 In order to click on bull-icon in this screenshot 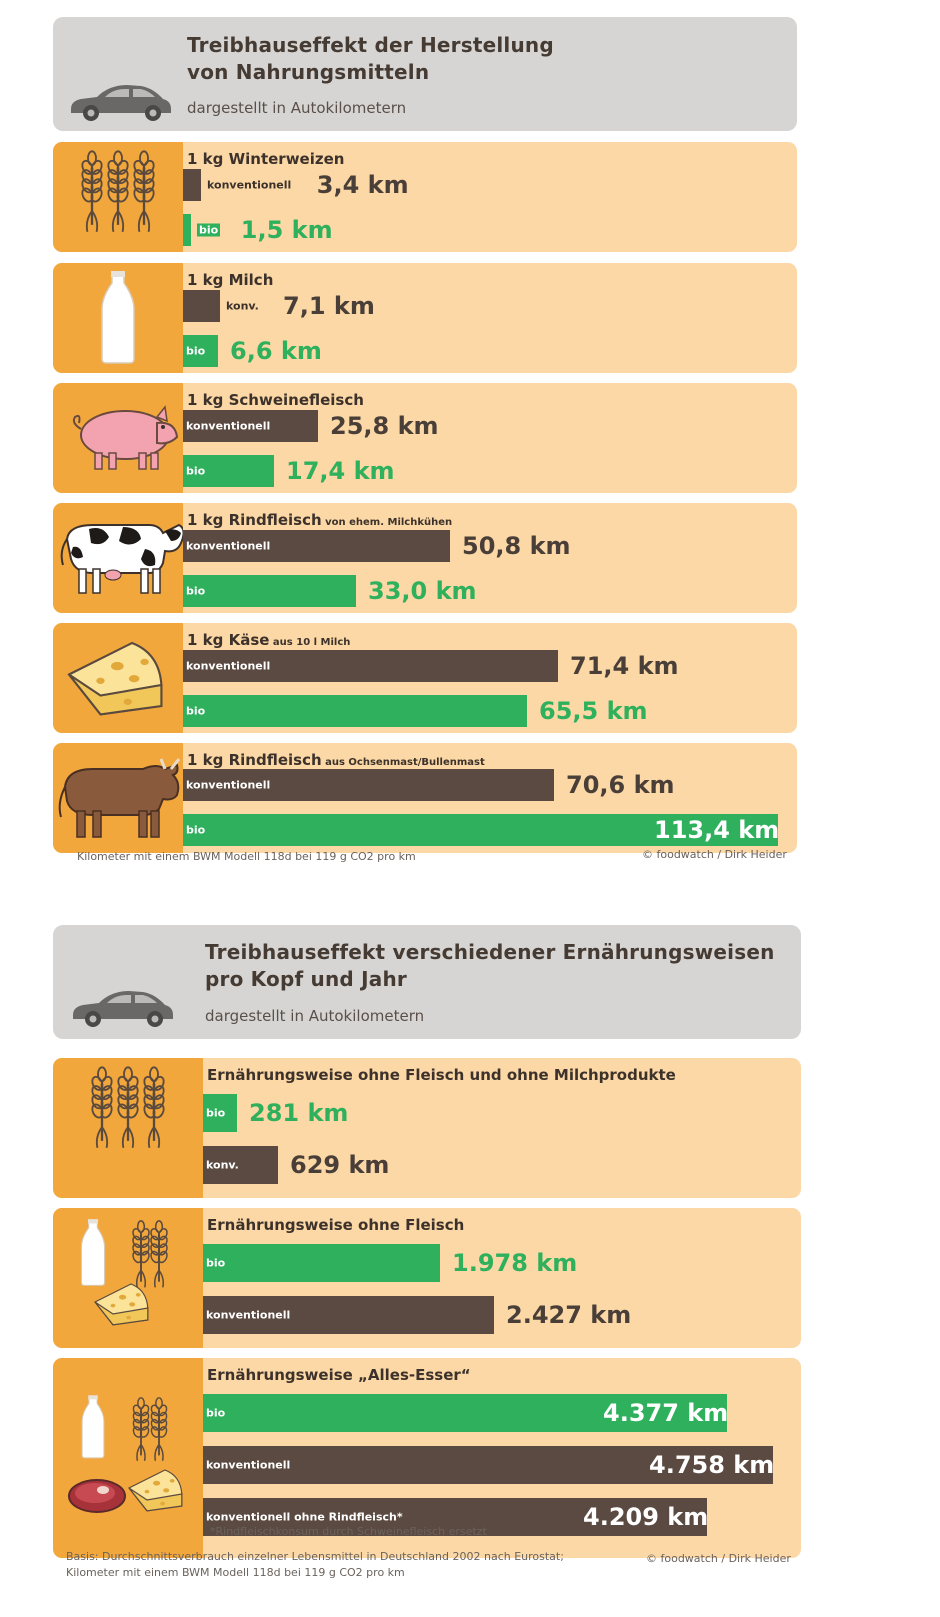, I will do `click(119, 798)`.